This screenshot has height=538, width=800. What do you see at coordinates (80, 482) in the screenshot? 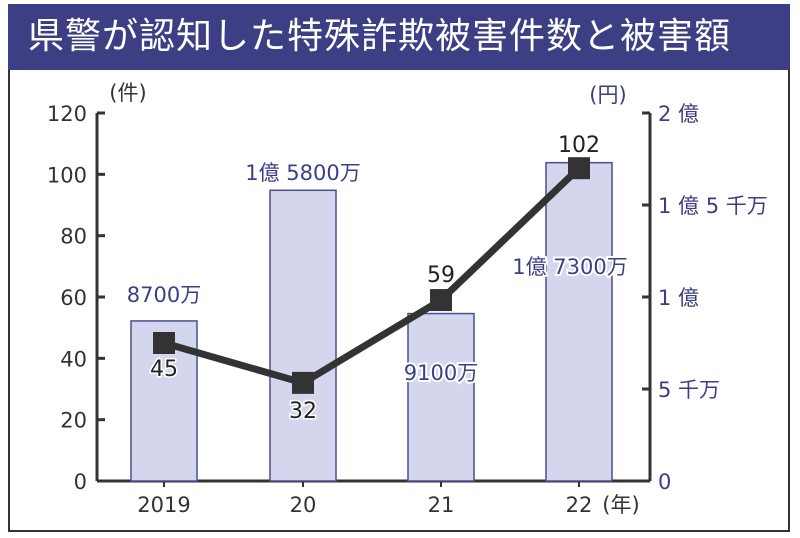
I see `left-tick-label: 0` at bounding box center [80, 482].